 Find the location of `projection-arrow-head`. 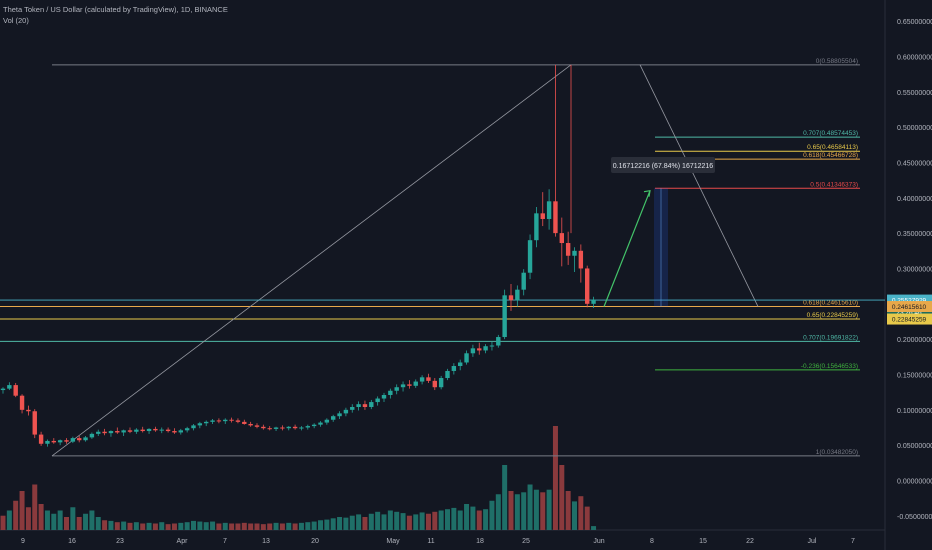

projection-arrow-head is located at coordinates (647, 193).